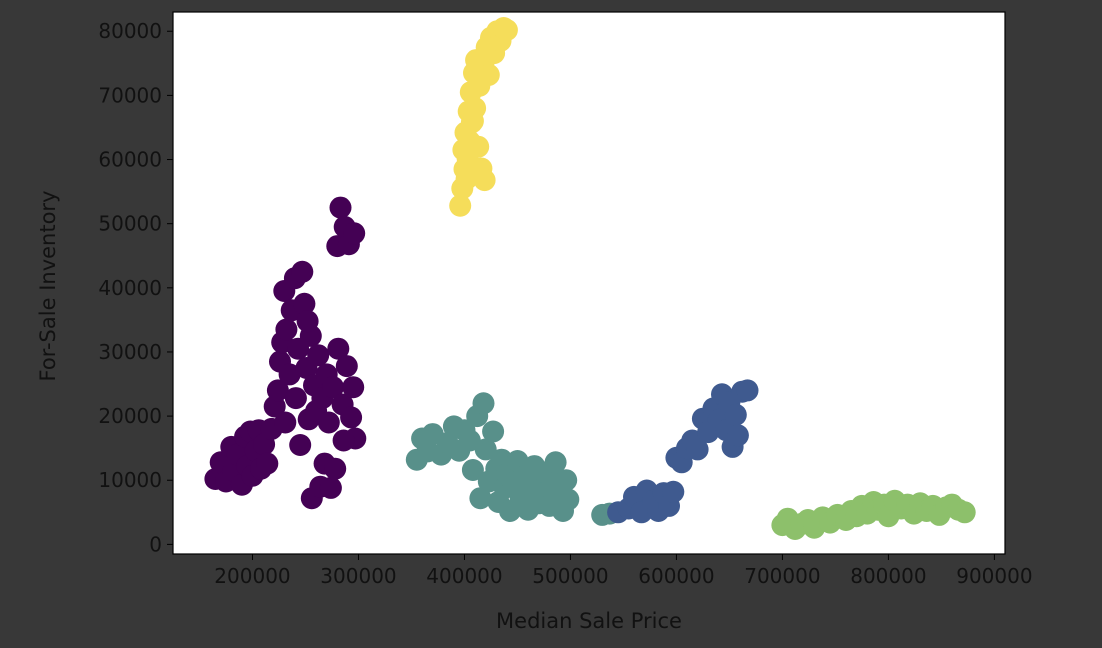  I want to click on x-tick-label: 400000, so click(464, 576).